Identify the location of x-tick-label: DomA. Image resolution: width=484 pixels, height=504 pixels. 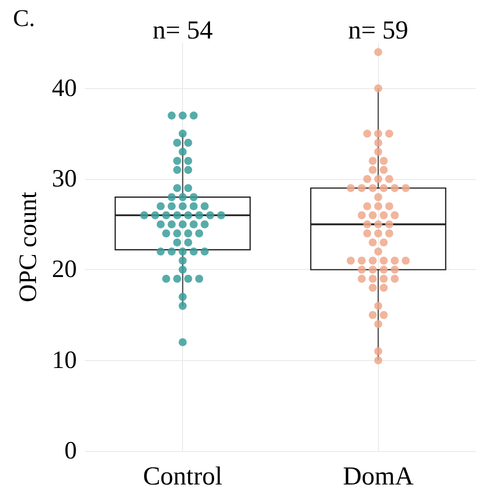
(378, 476).